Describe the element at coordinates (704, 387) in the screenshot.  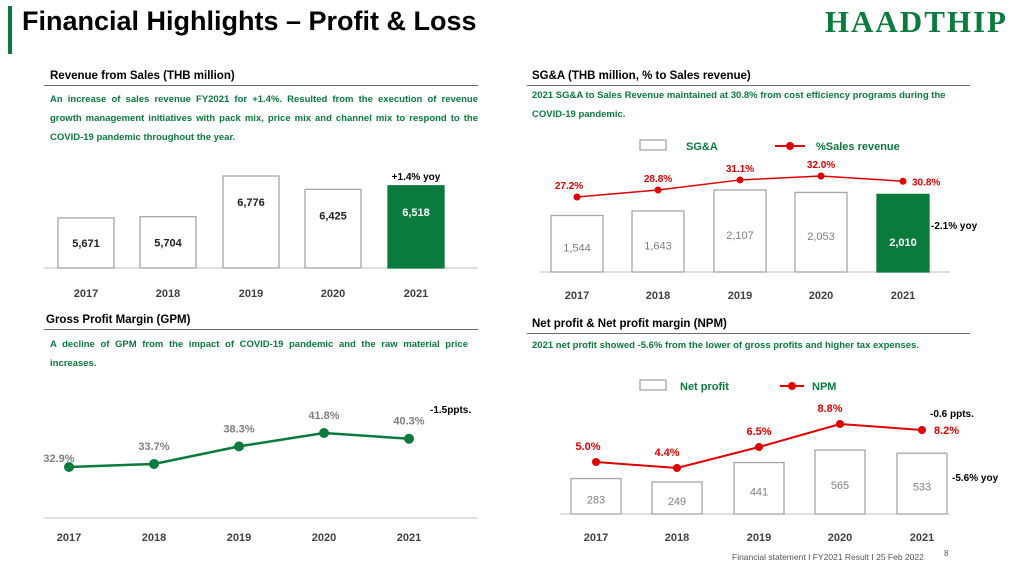
I see `np-legend-bar-label: Net profit` at that location.